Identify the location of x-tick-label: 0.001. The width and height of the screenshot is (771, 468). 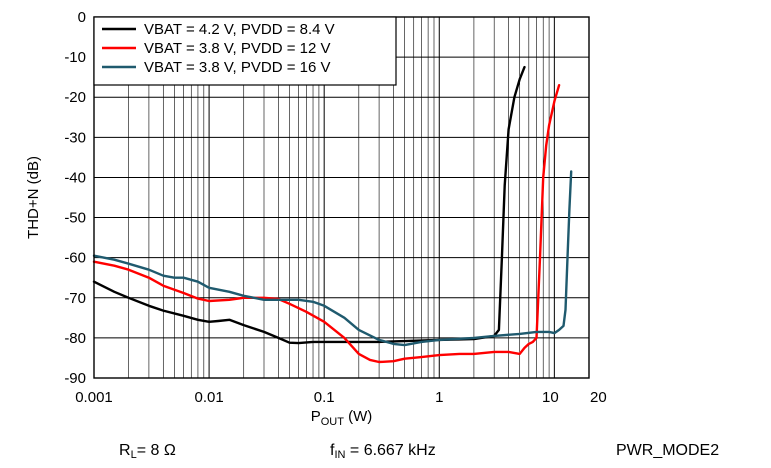
(94, 397).